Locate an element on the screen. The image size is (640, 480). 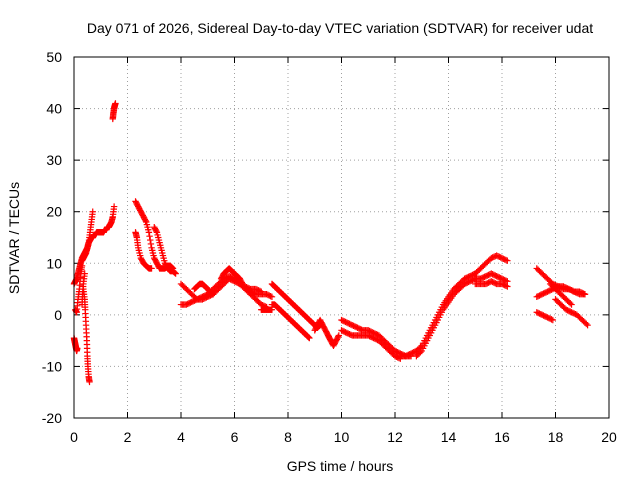
series-gap-b is located at coordinates (371, 344).